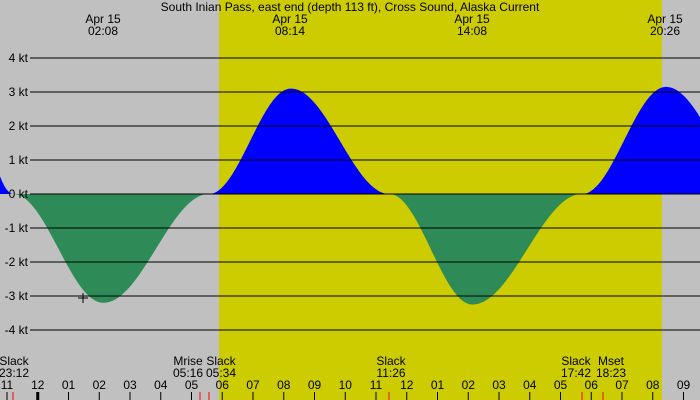  I want to click on y-tick-label: -4 kt, so click(17, 330).